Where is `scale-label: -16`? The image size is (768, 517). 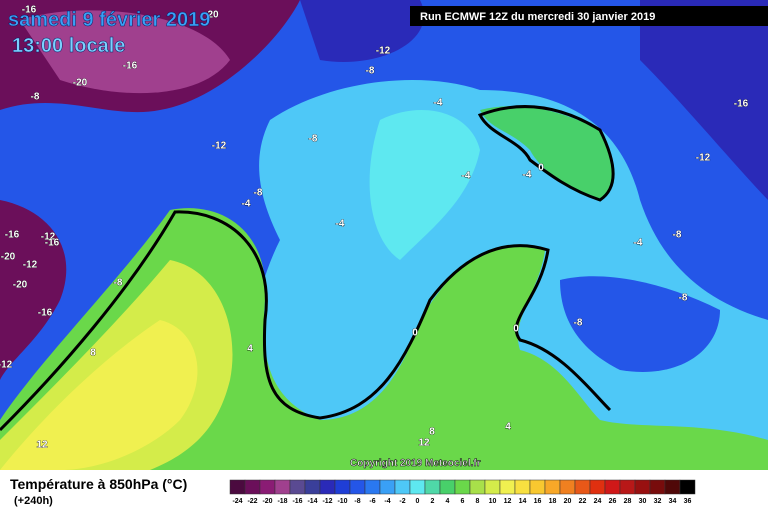
scale-label: -16 is located at coordinates (297, 501).